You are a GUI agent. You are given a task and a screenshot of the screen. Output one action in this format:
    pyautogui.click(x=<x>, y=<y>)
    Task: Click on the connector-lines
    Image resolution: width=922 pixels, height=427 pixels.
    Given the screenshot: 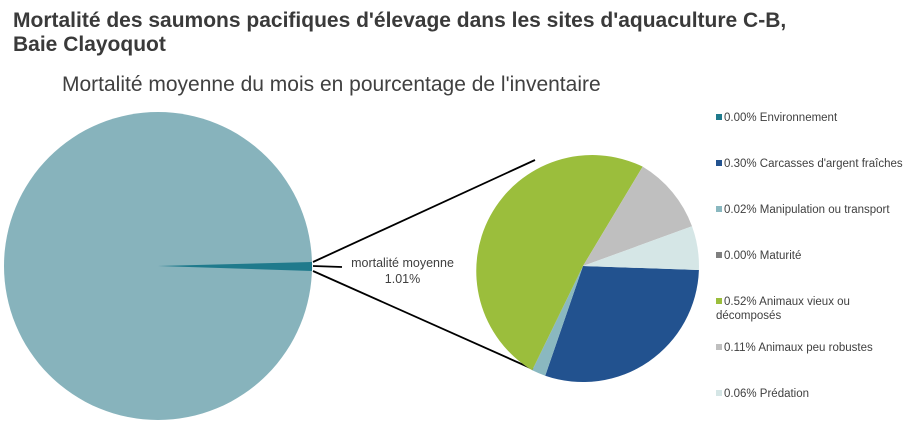 What is the action you would take?
    pyautogui.click(x=424, y=265)
    